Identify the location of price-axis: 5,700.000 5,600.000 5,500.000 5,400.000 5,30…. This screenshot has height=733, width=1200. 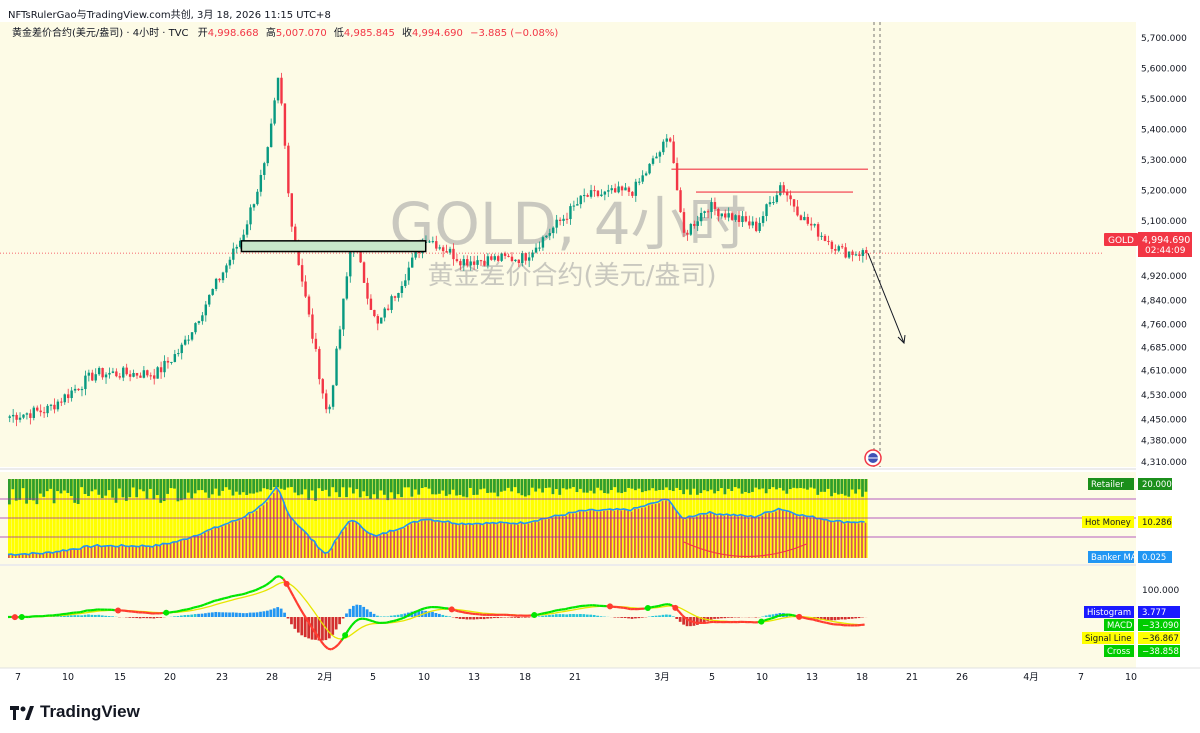
(1164, 251).